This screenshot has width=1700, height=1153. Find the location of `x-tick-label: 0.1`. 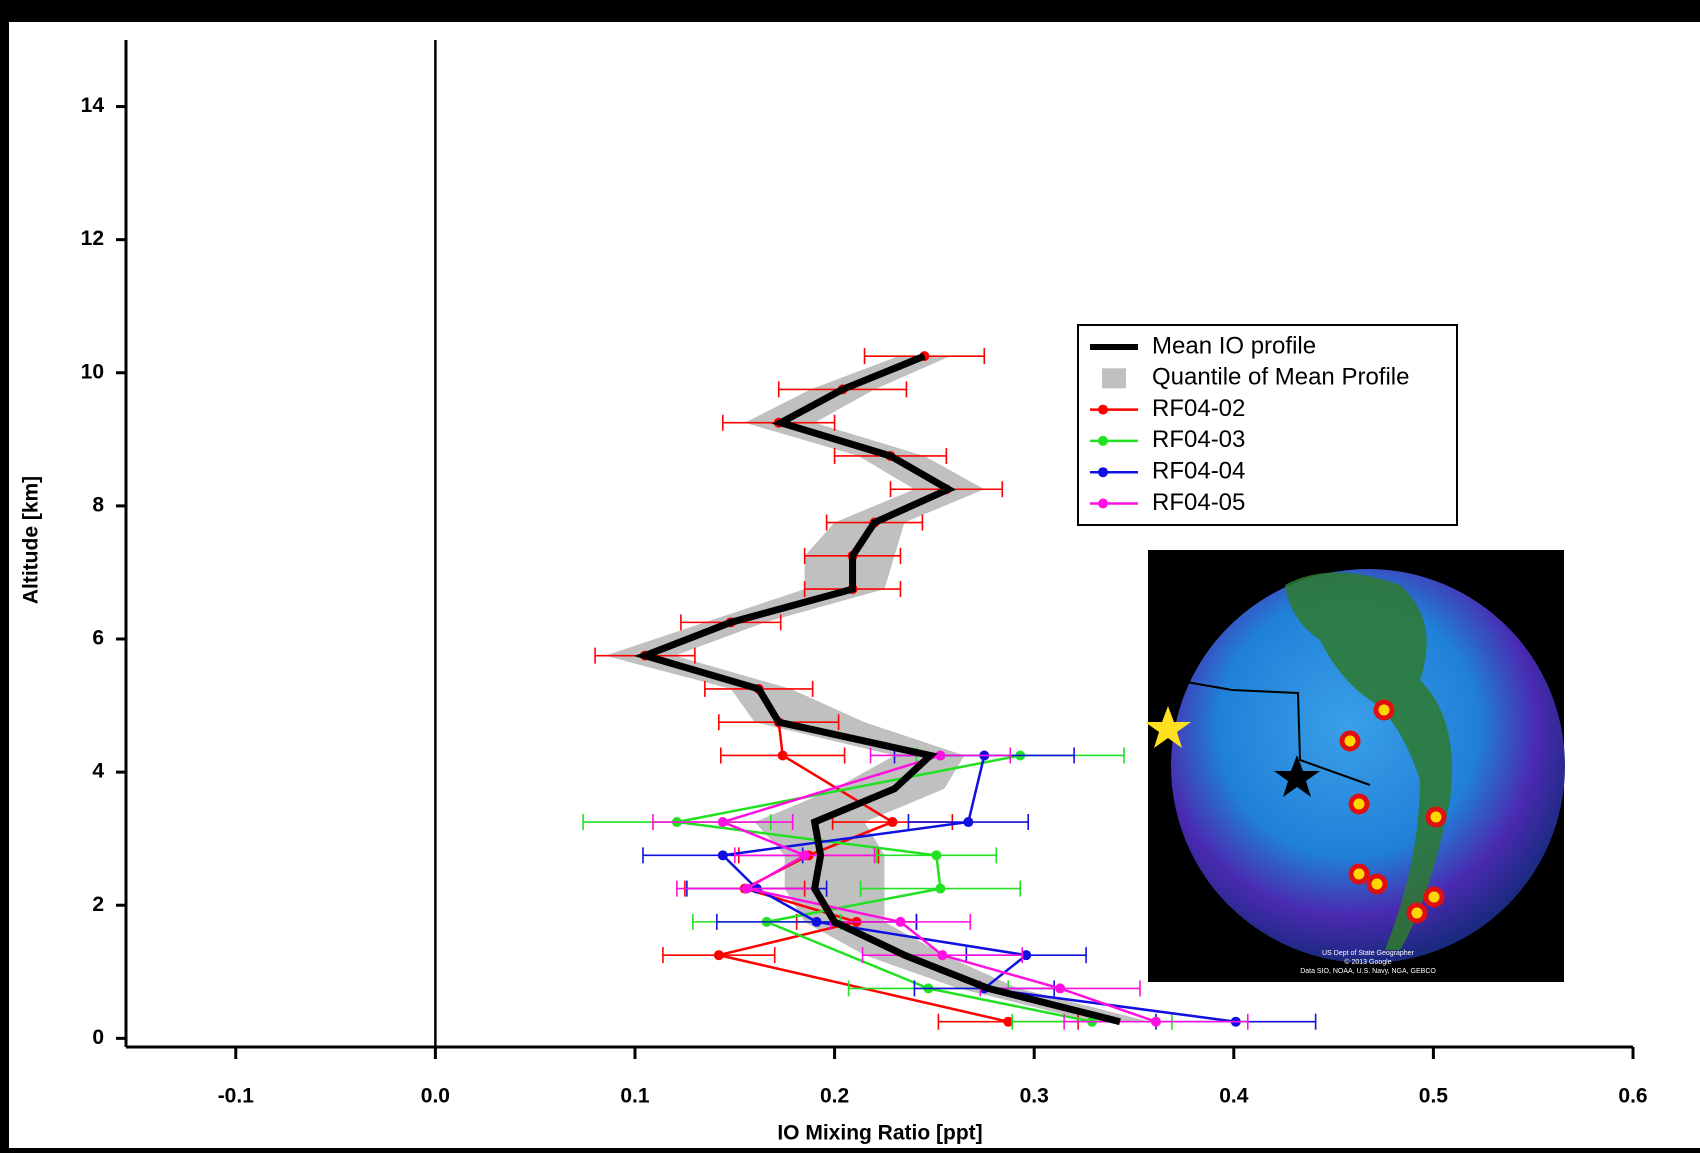

x-tick-label: 0.1 is located at coordinates (635, 1096).